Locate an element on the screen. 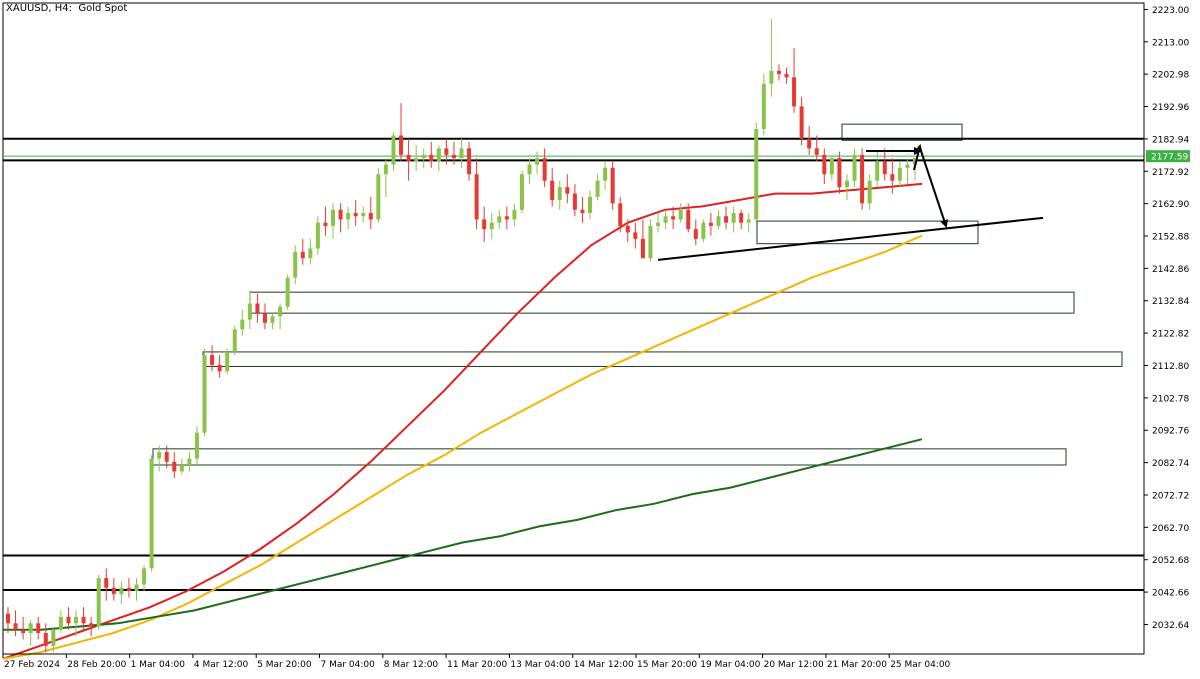  x-tick-label: 13 Mar 04:00 is located at coordinates (540, 665).